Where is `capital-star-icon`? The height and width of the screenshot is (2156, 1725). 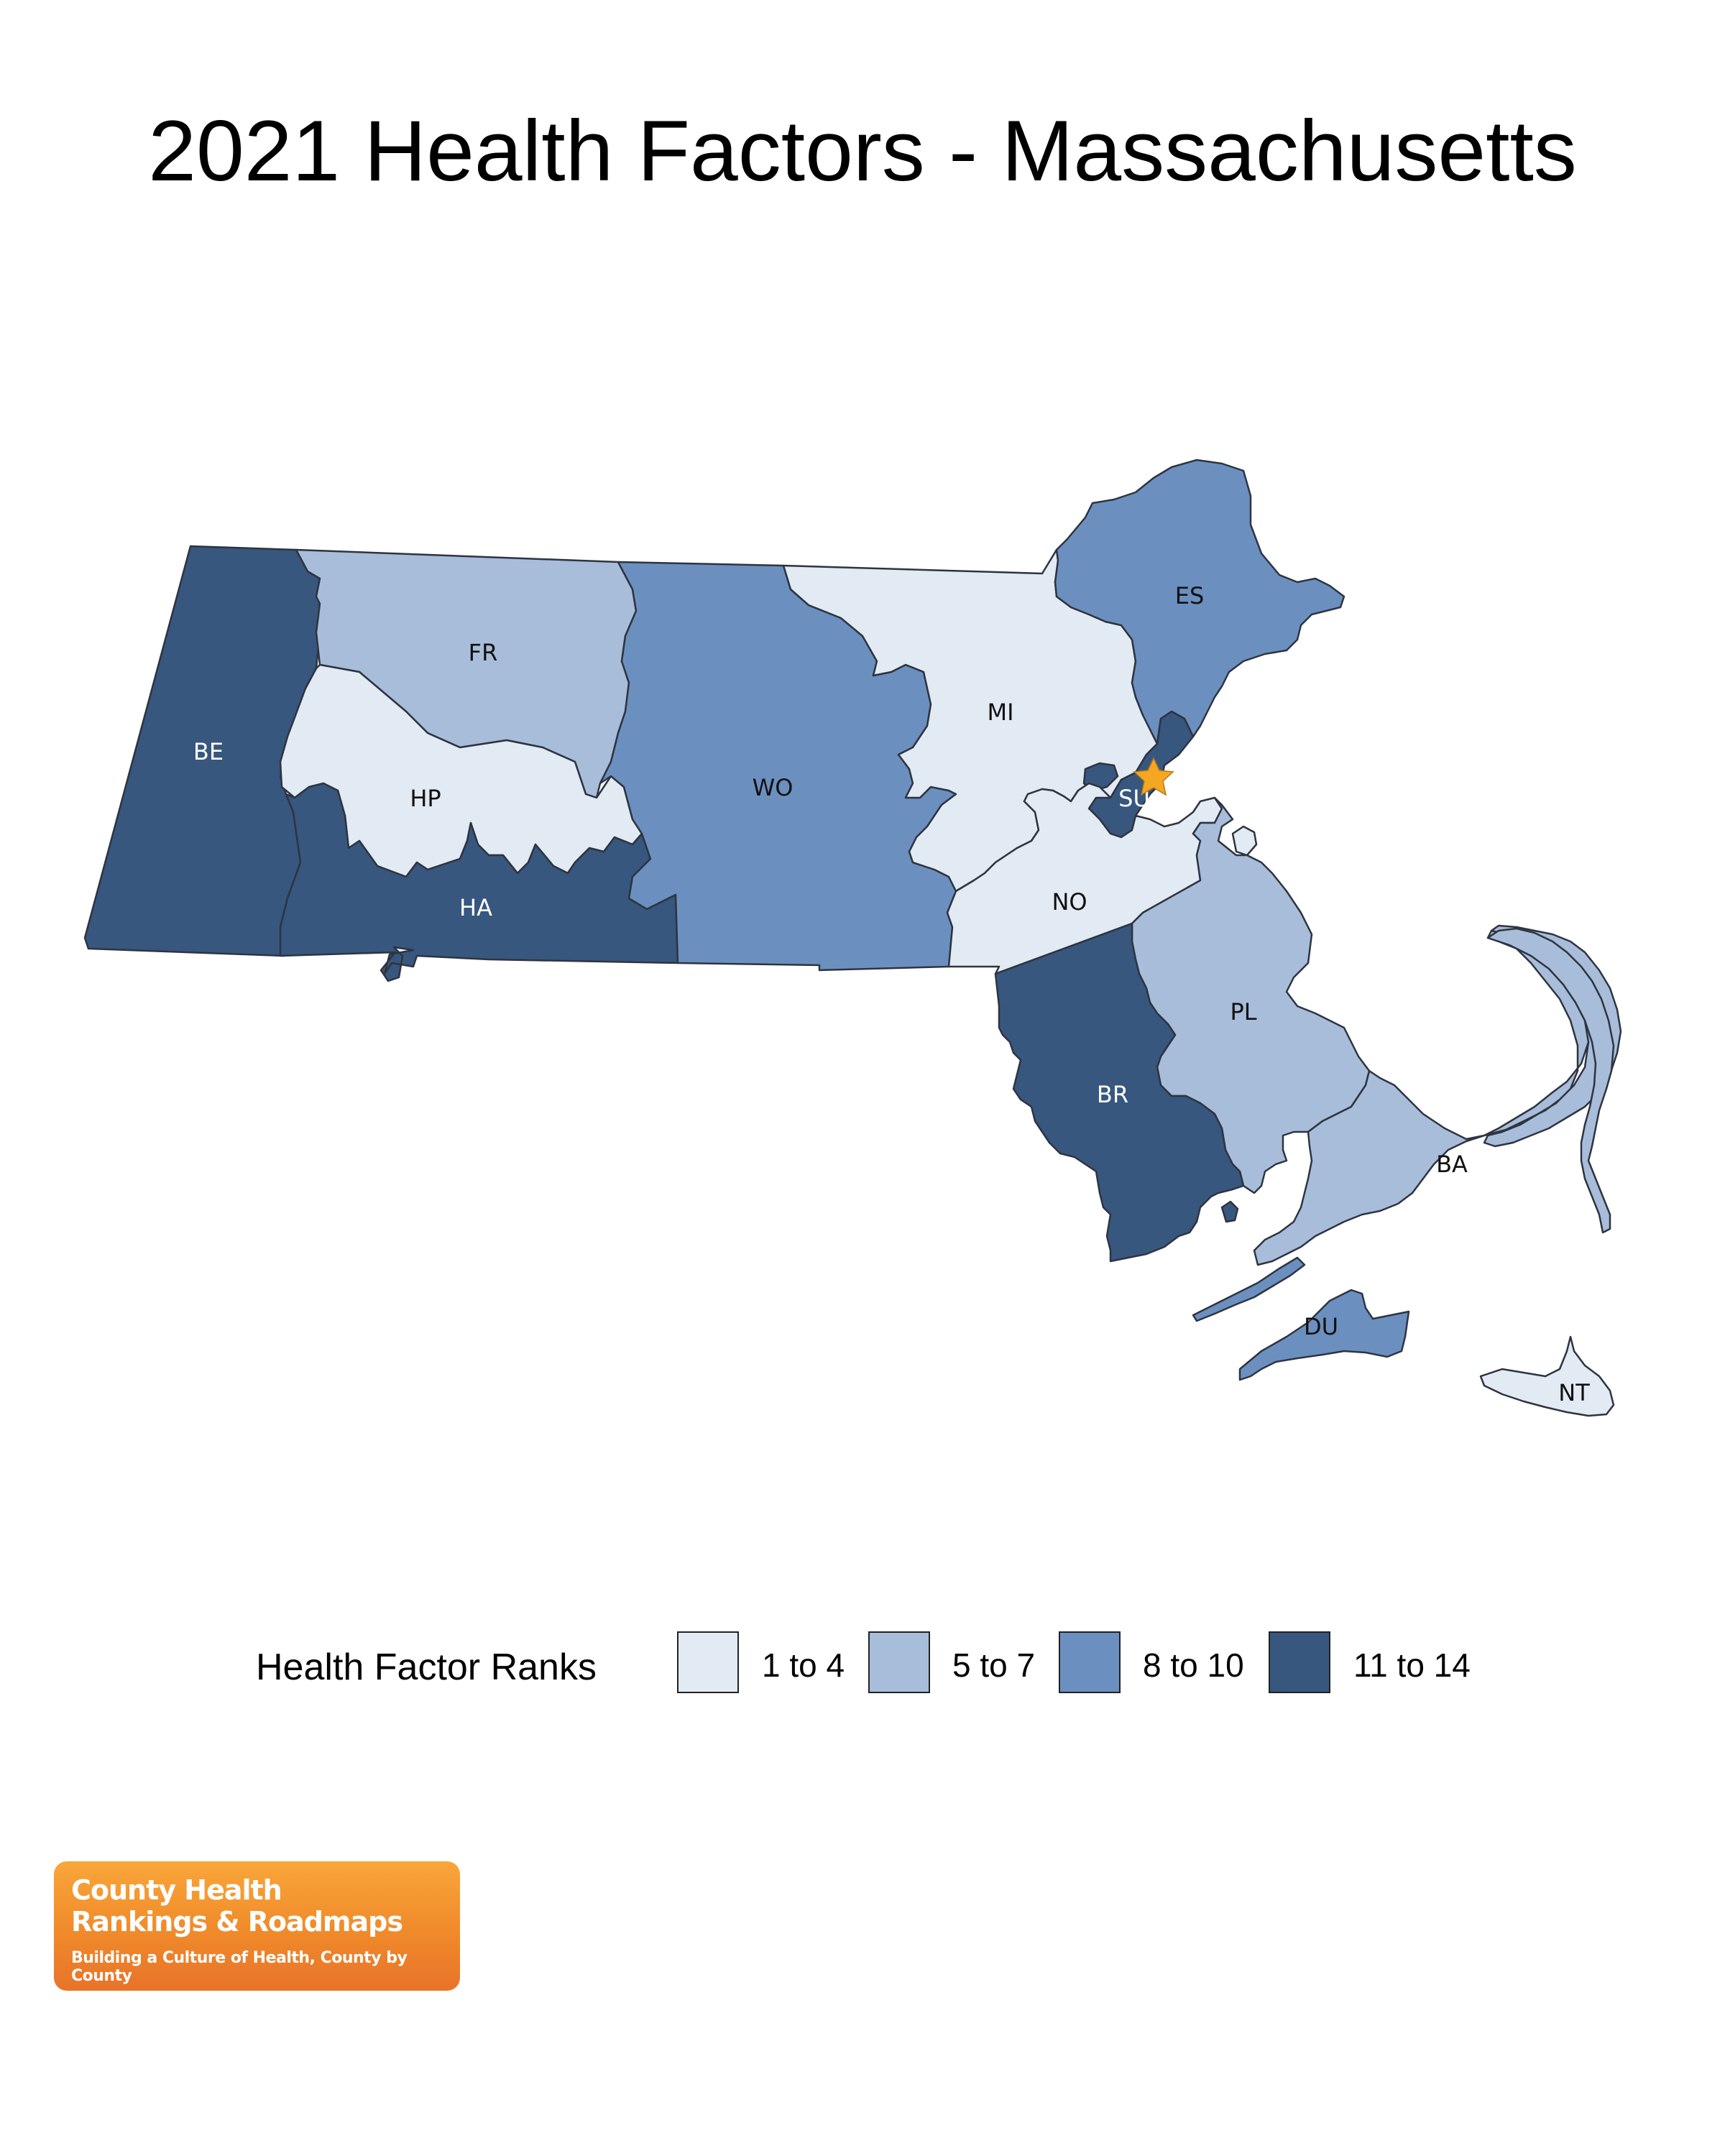
capital-star-icon is located at coordinates (1153, 777).